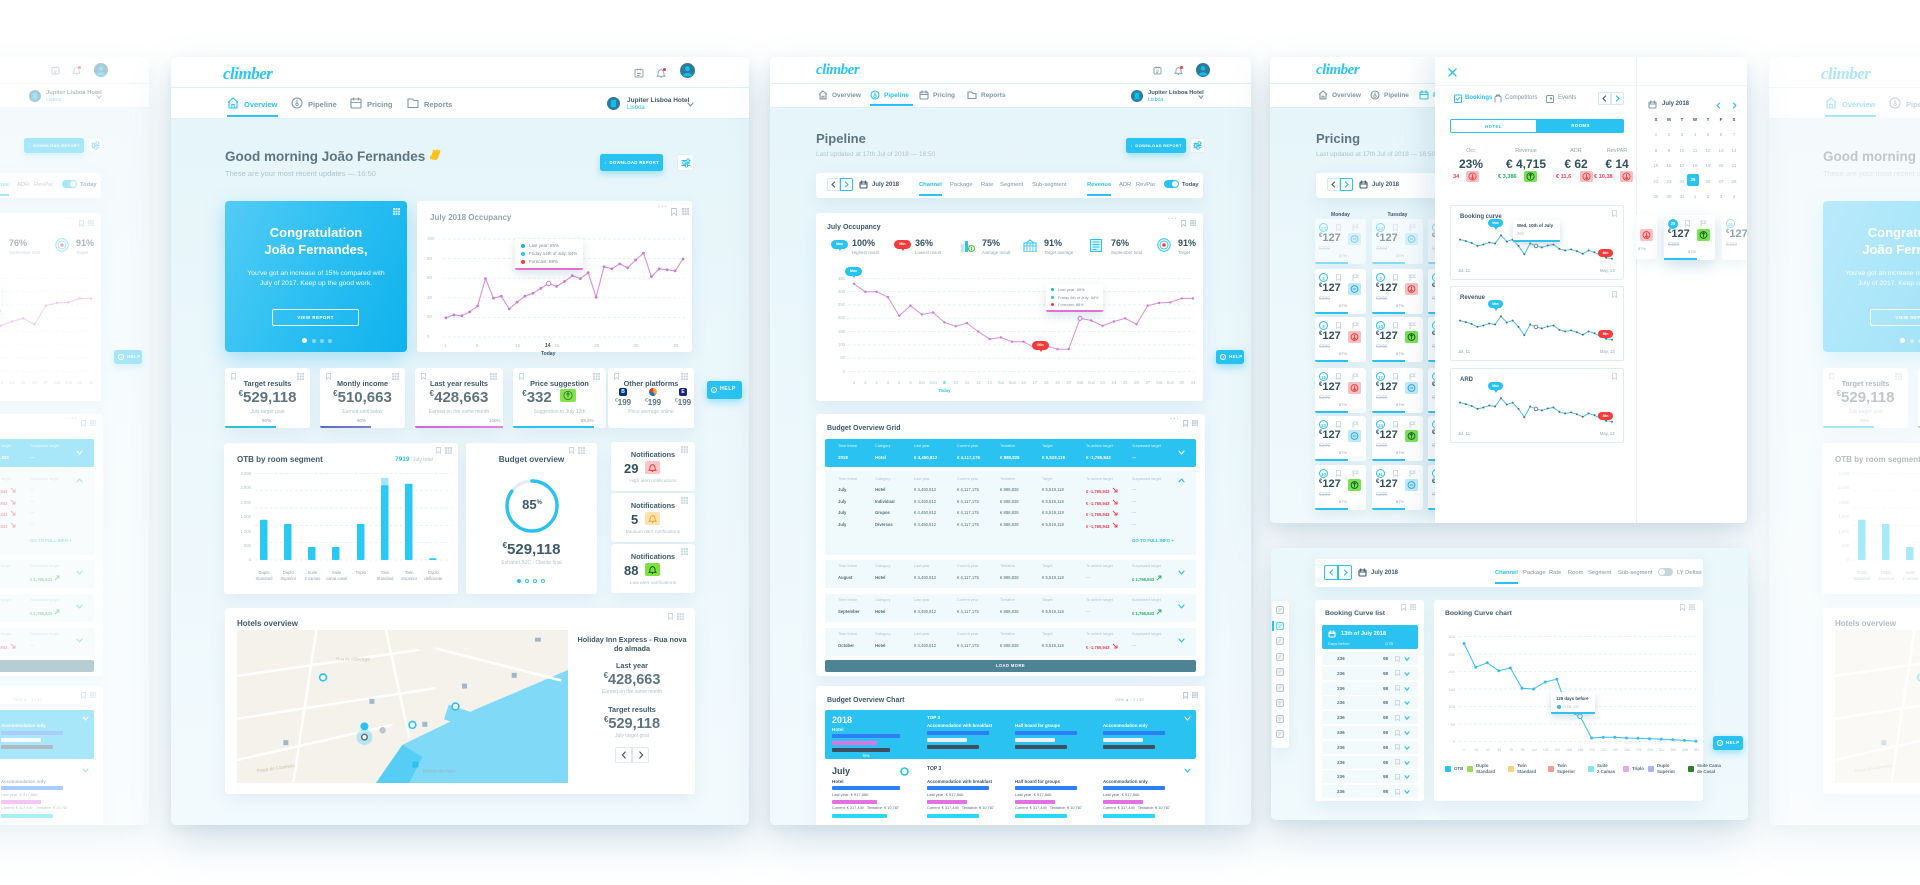 Image resolution: width=1920 pixels, height=885 pixels. I want to click on svg-text: Rua da Alfândega, so click(353, 659).